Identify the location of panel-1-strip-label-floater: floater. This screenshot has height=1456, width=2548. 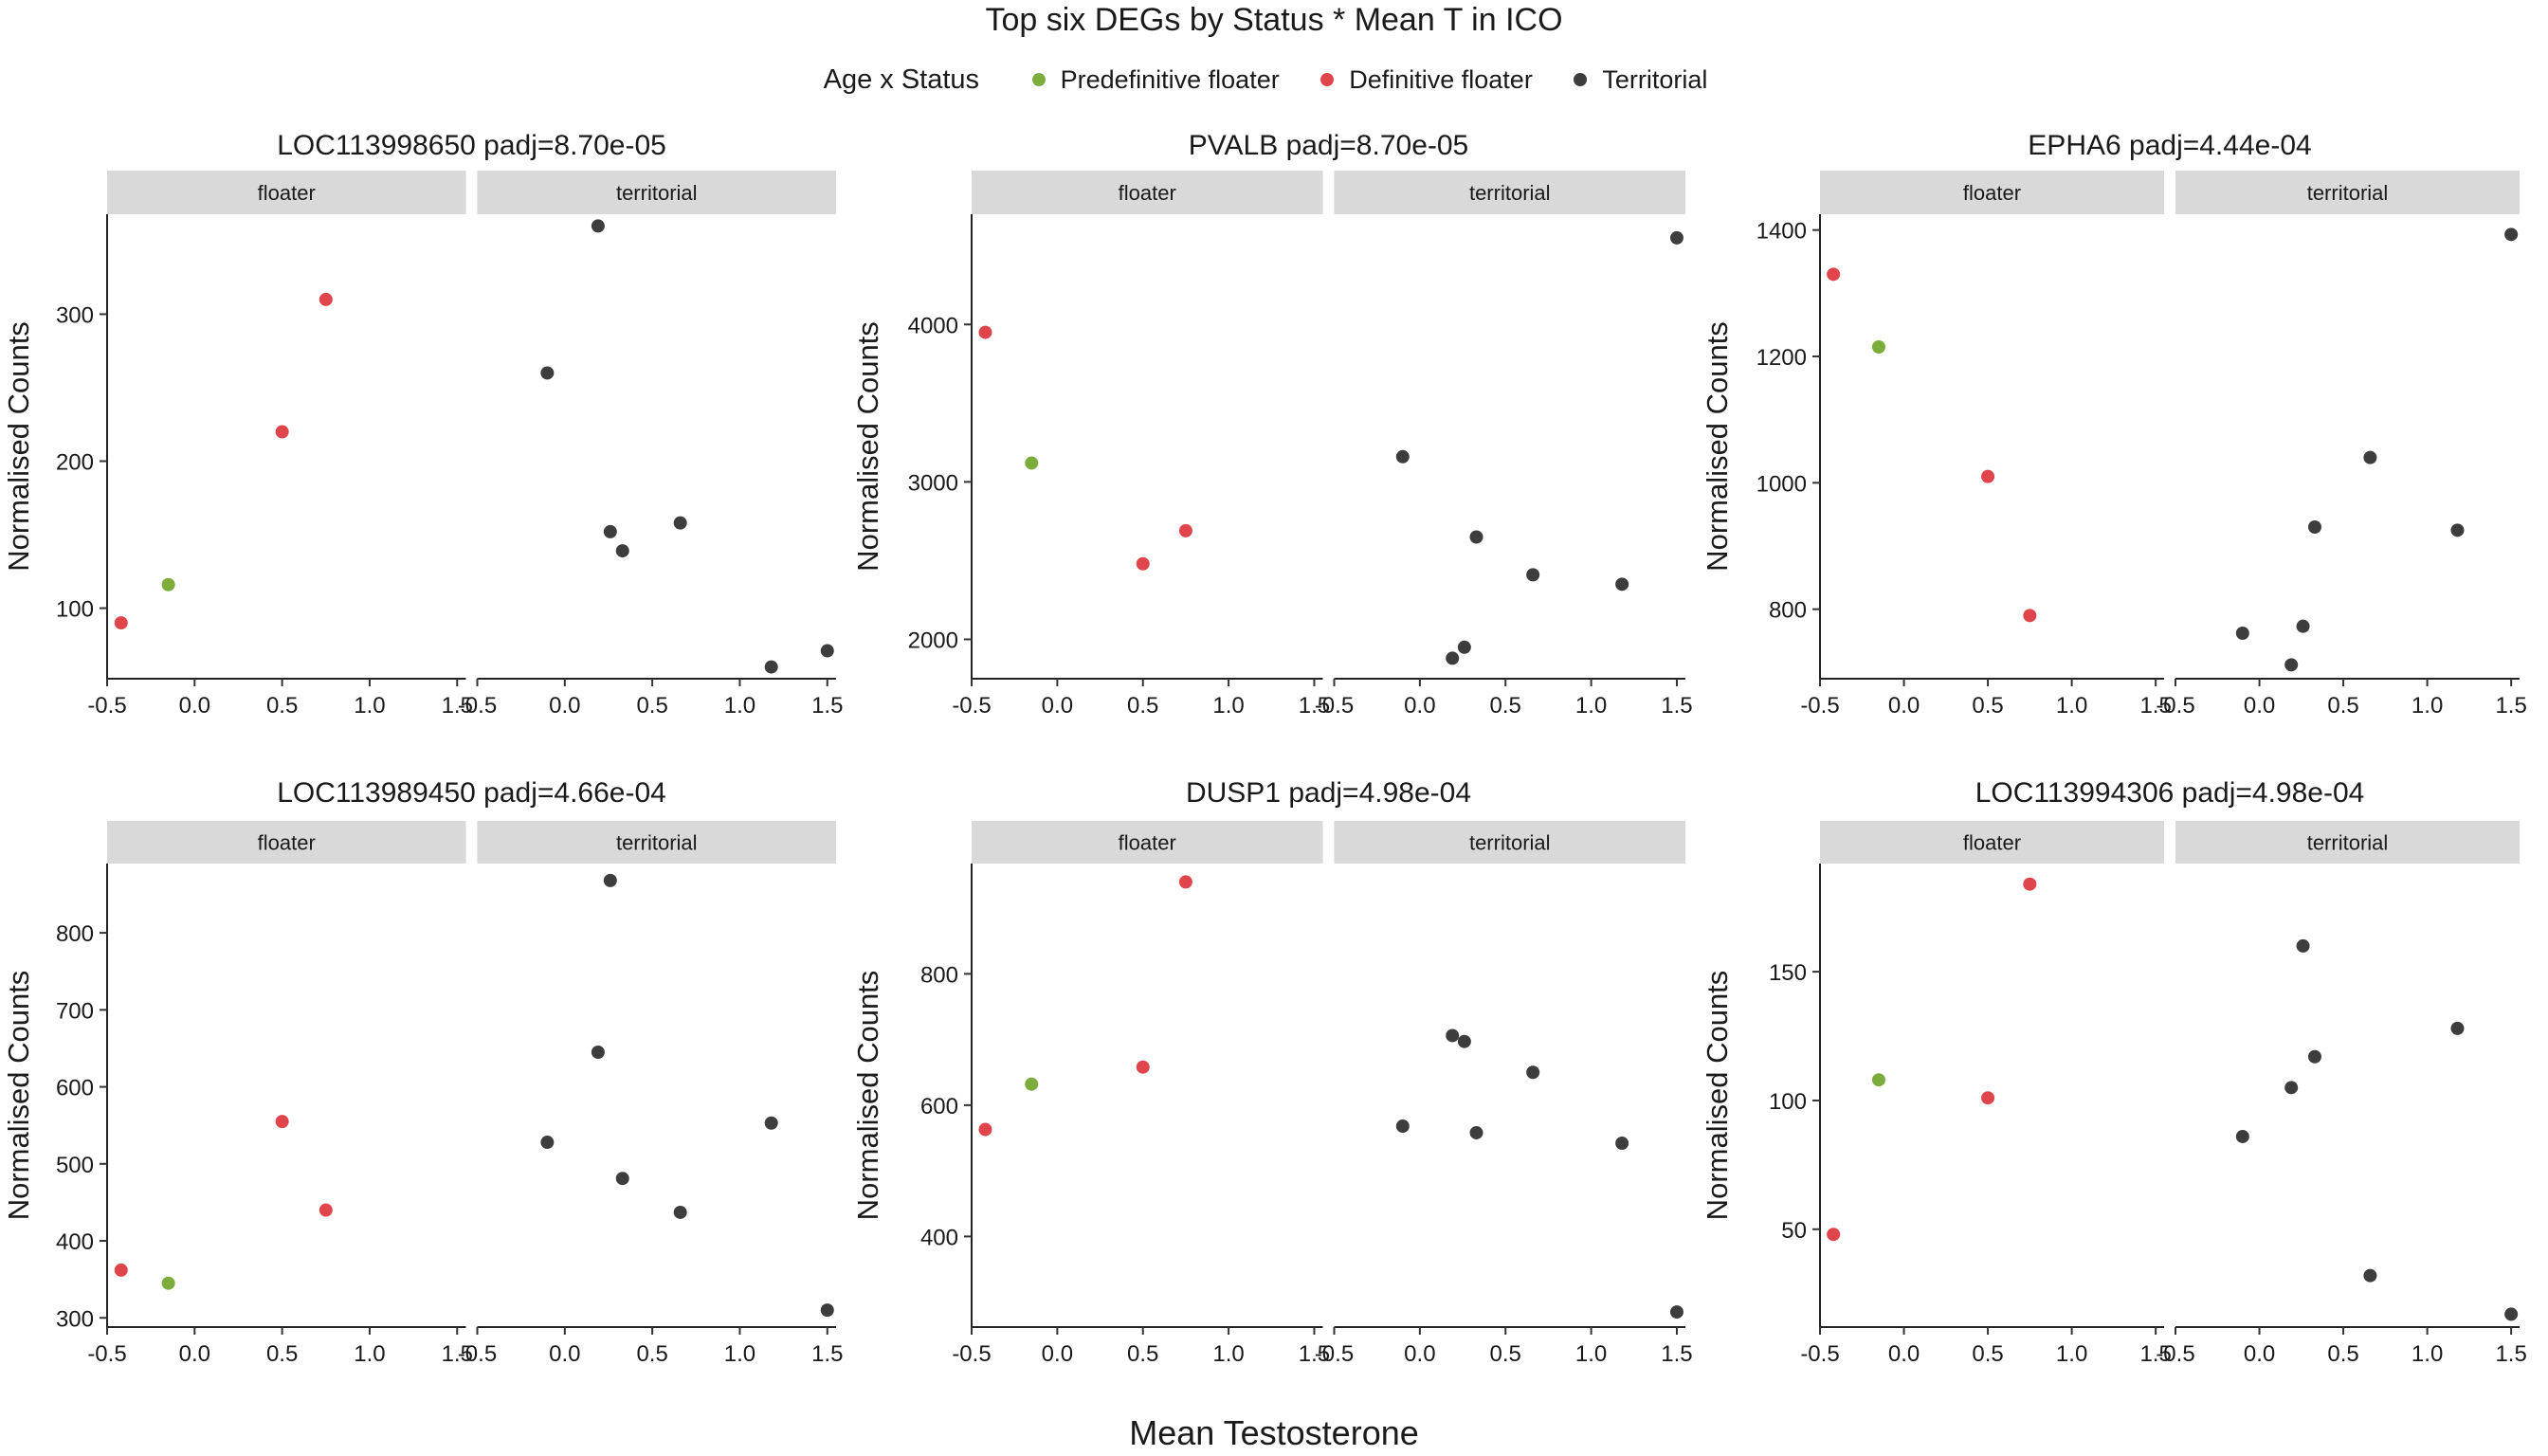
(287, 193).